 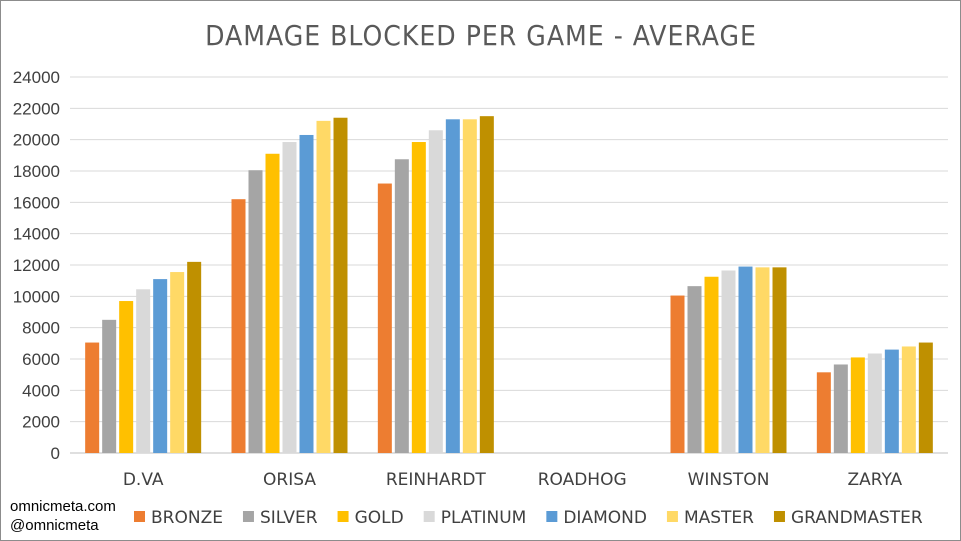 I want to click on y-tick-label: 18000, so click(x=36, y=171).